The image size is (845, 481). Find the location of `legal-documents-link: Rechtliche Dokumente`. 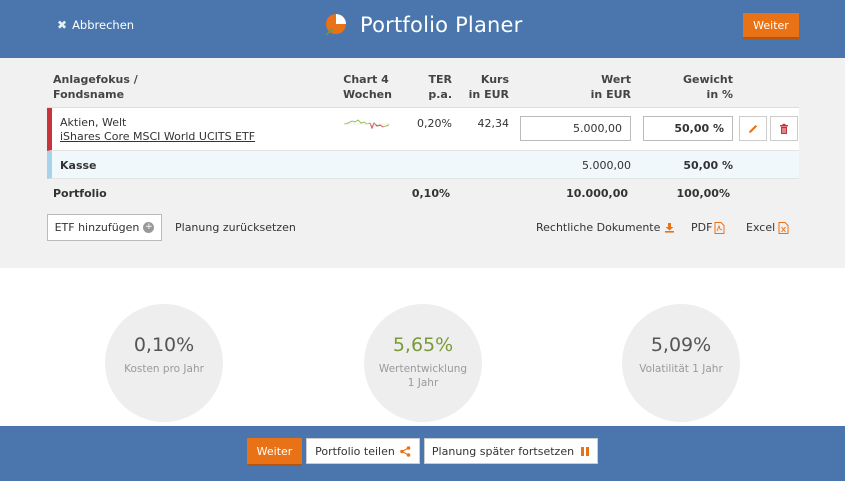

legal-documents-link: Rechtliche Dokumente is located at coordinates (605, 227).